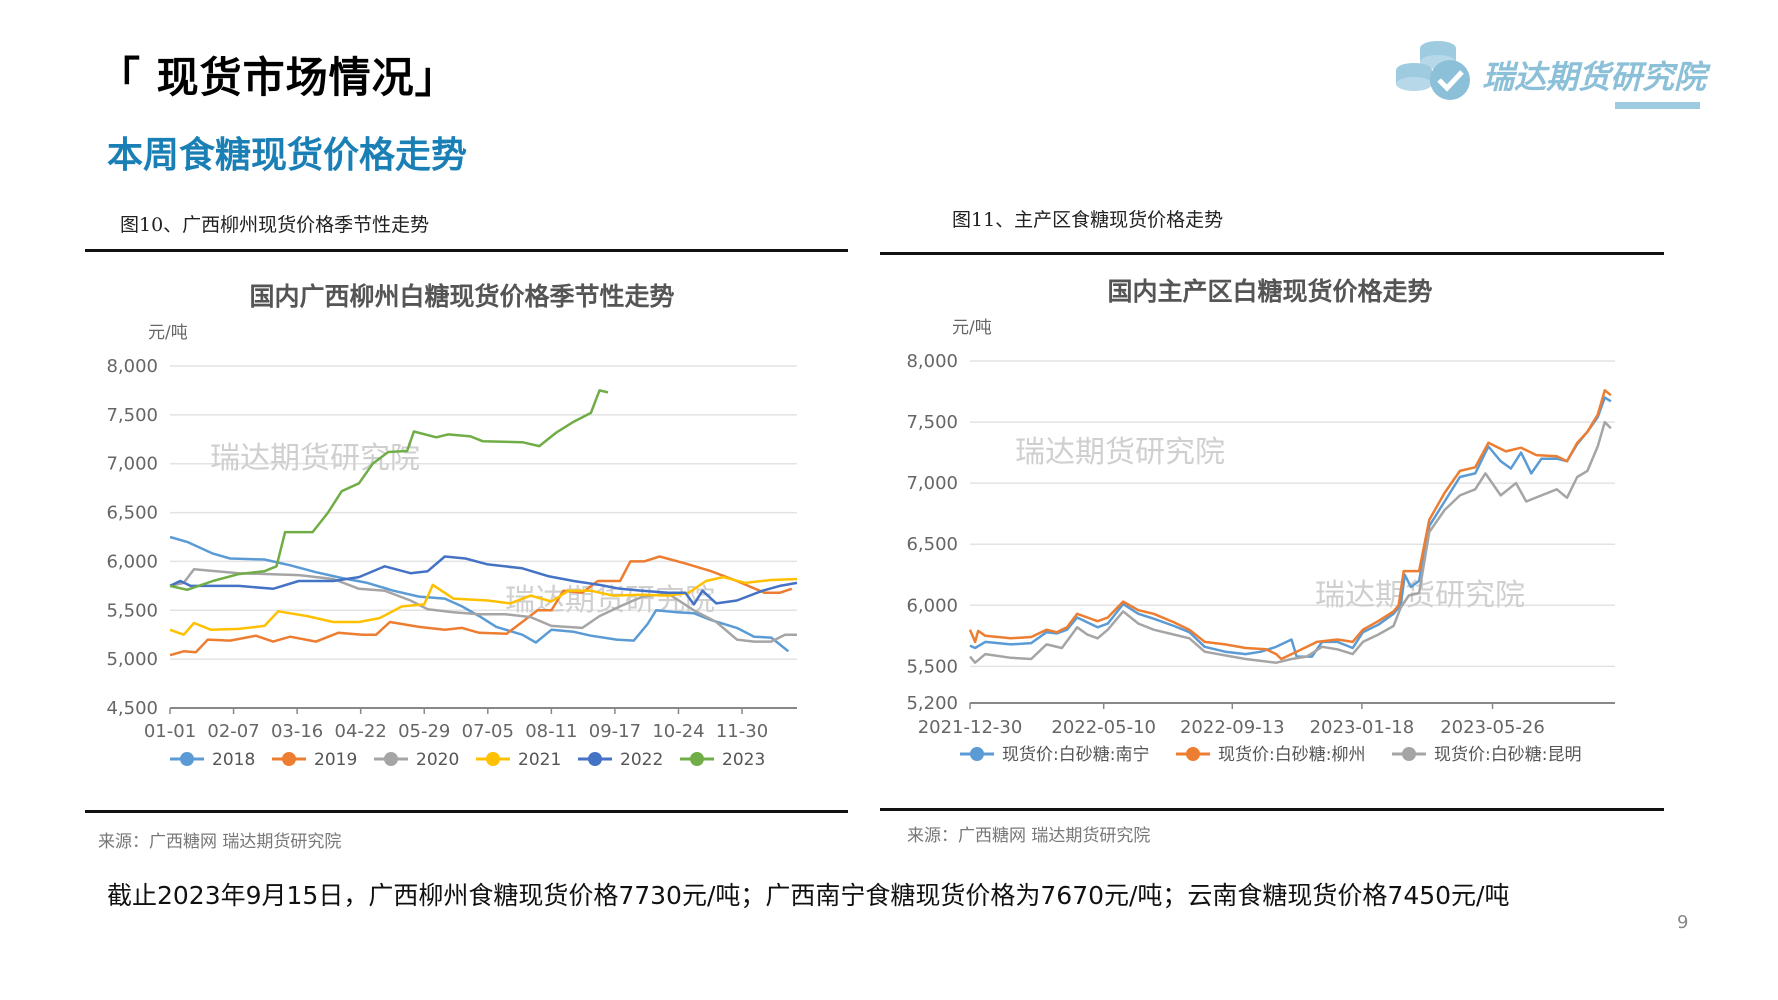 The height and width of the screenshot is (1000, 1778). Describe the element at coordinates (1507, 755) in the screenshot. I see `legend-label: 现货价:白砂糖:昆明` at that location.